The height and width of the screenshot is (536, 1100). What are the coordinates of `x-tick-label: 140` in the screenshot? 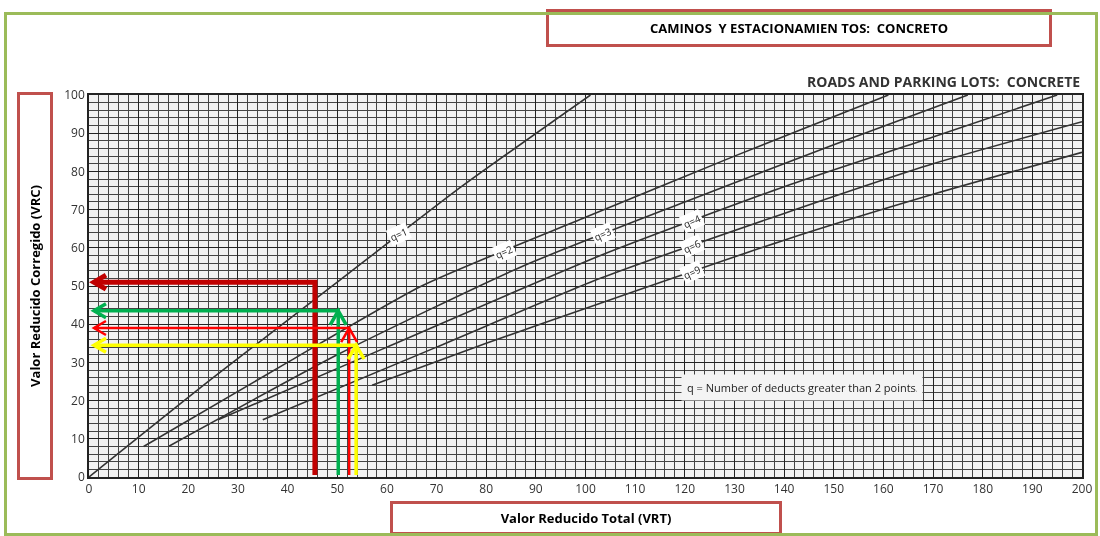 It's located at (784, 489).